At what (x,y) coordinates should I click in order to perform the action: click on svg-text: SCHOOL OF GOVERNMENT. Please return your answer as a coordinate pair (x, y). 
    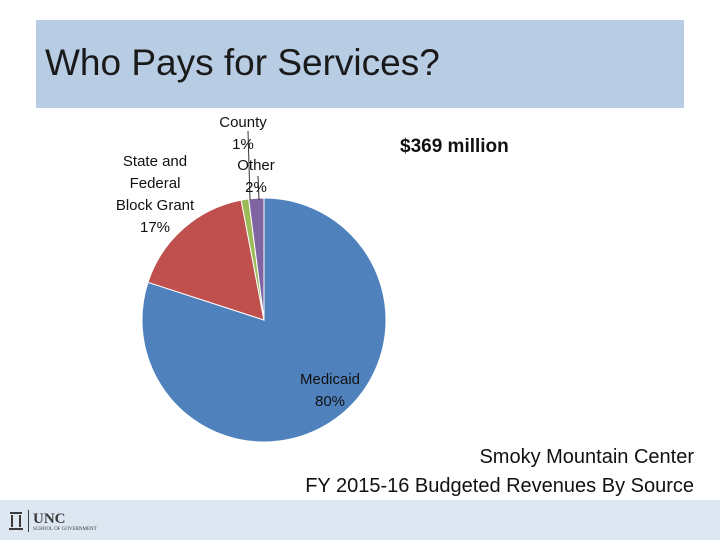
    Looking at the image, I should click on (65, 529).